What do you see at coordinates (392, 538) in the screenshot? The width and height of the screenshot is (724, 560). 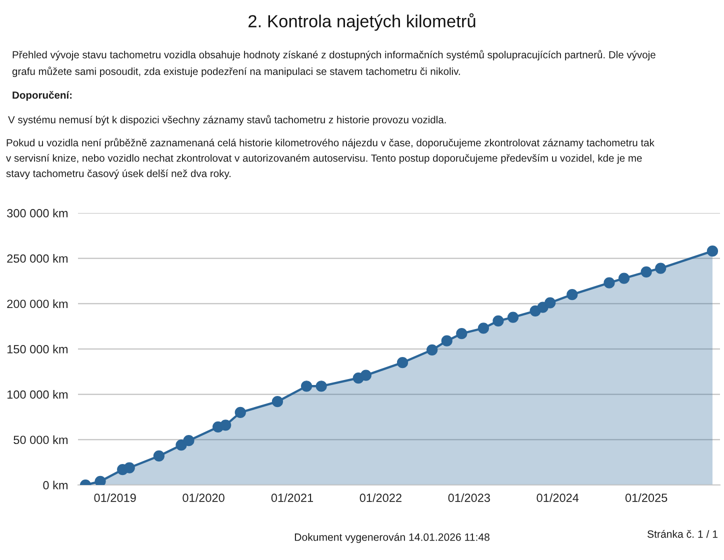 I see `text: Dokument vygenerován 14.01.2026 11:48` at bounding box center [392, 538].